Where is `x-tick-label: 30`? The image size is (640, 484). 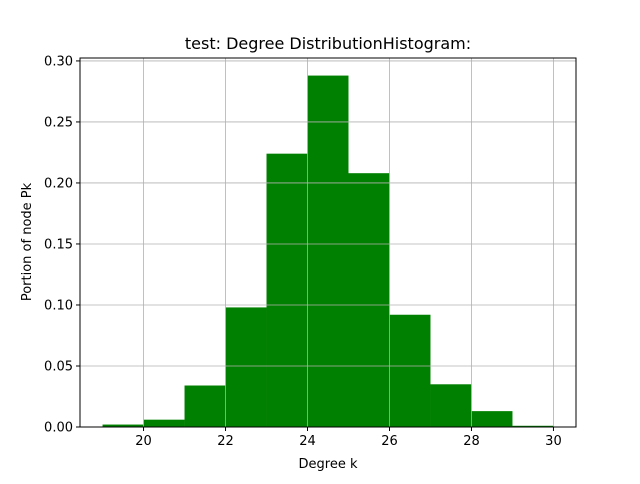 x-tick-label: 30 is located at coordinates (553, 441).